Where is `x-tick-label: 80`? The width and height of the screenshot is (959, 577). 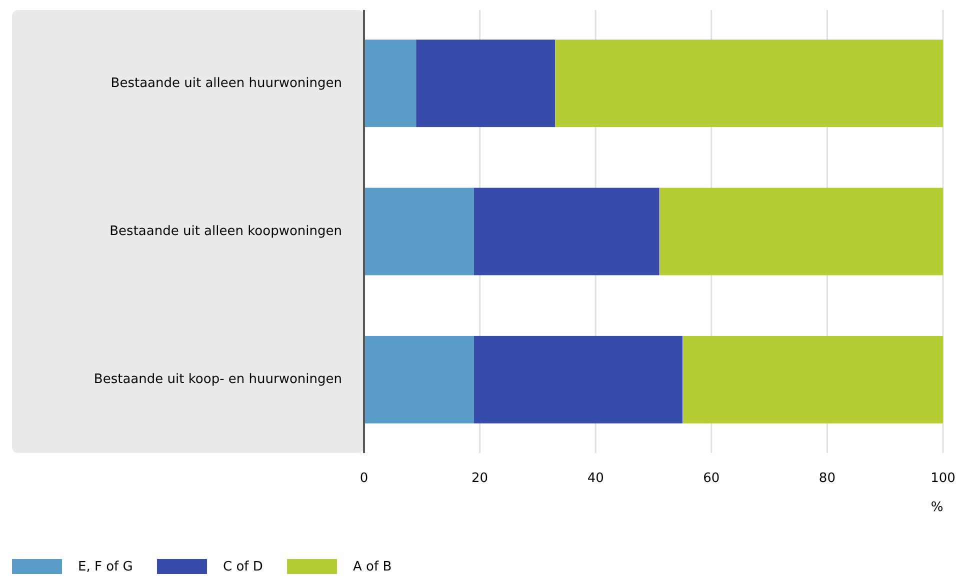
x-tick-label: 80 is located at coordinates (827, 478).